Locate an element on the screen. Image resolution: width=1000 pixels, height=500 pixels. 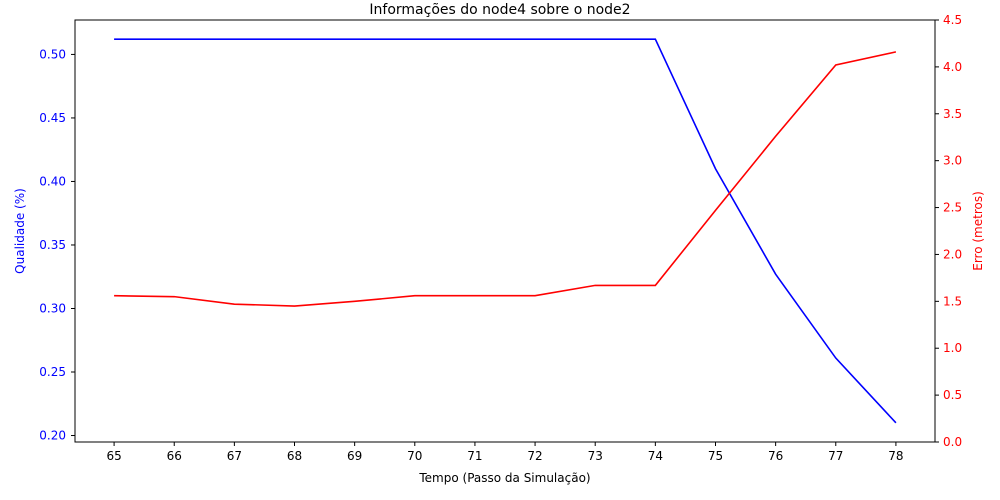
y-left-tick-label: 0.35 is located at coordinates (52, 245).